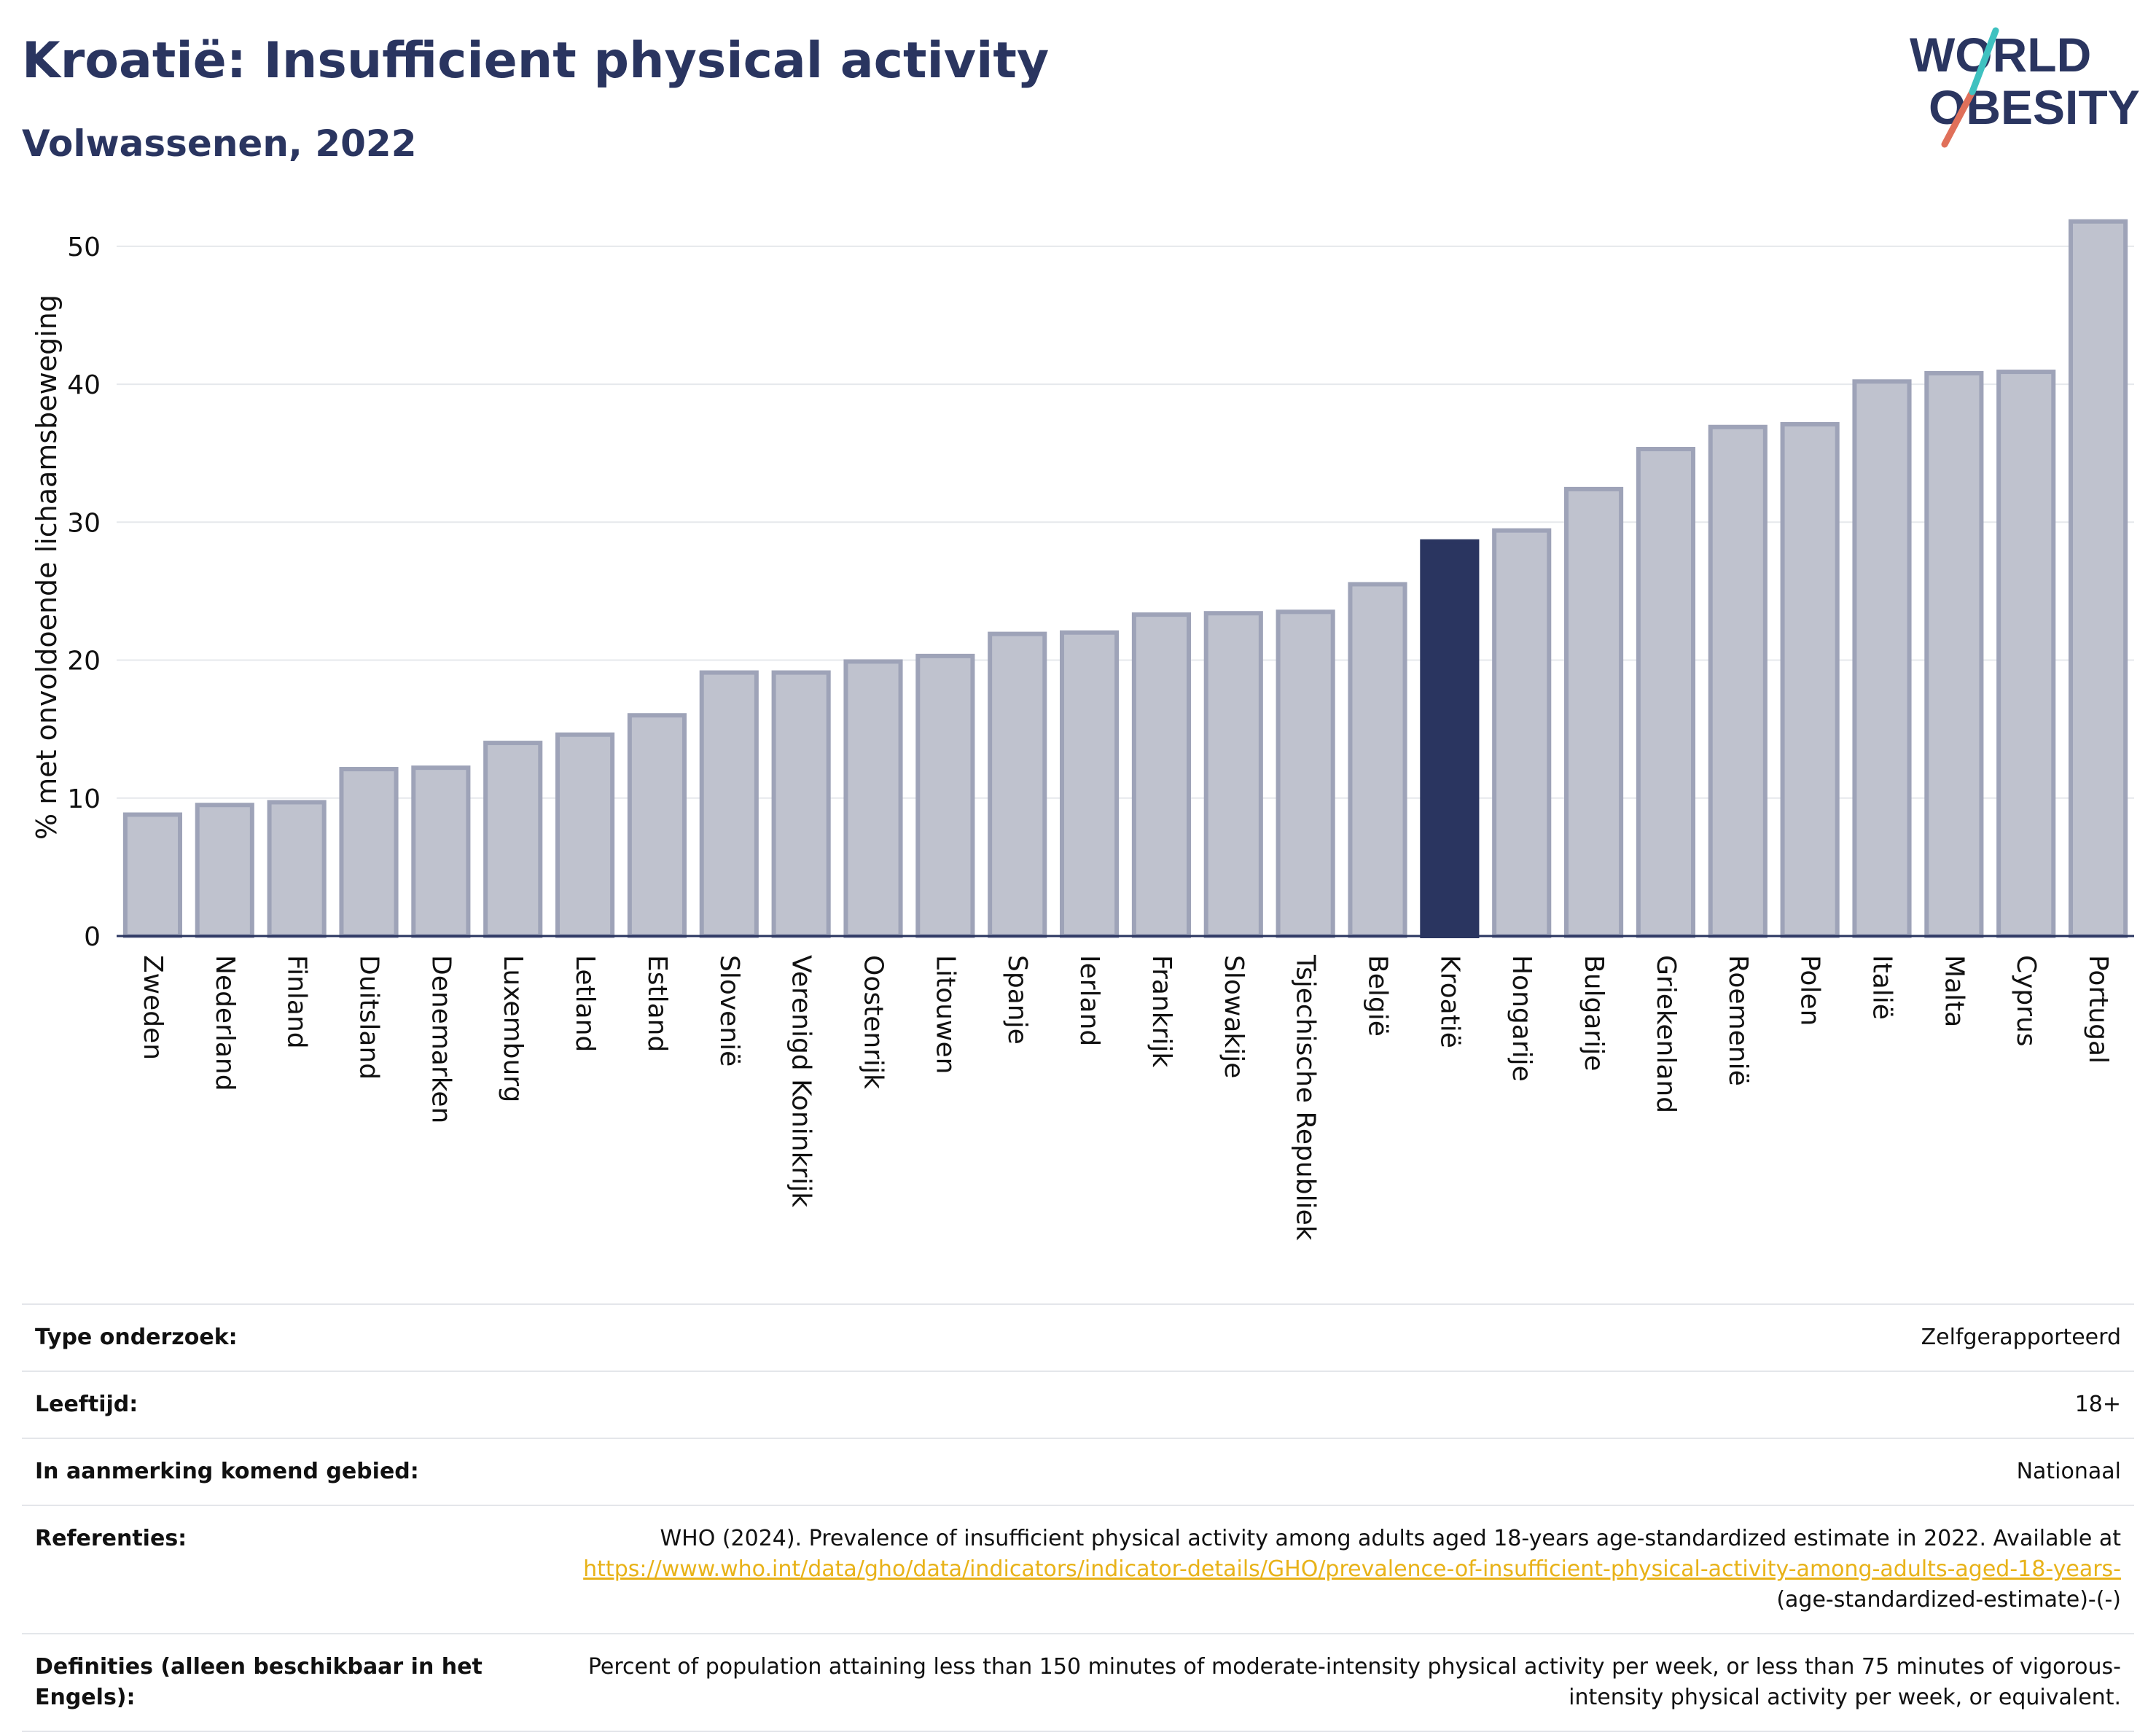 This screenshot has height=1735, width=2156. Describe the element at coordinates (2069, 1471) in the screenshot. I see `info-value: Nationaal` at that location.